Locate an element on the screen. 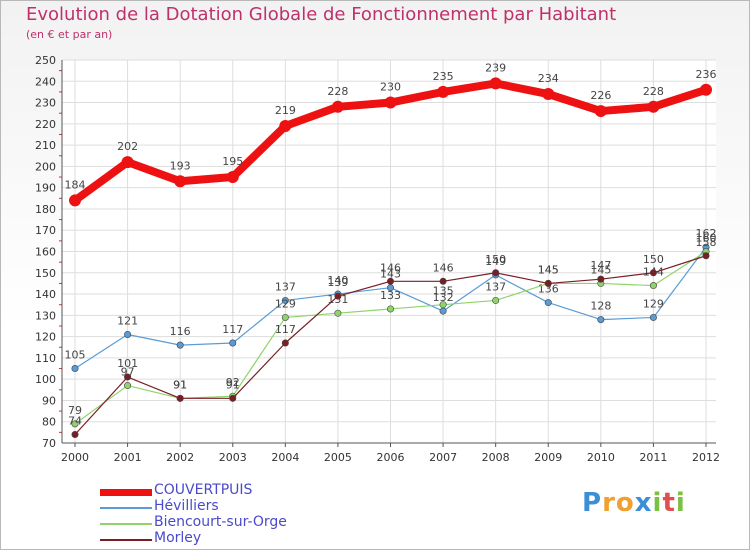 This screenshot has height=550, width=750. data-label: 195 is located at coordinates (232, 161).